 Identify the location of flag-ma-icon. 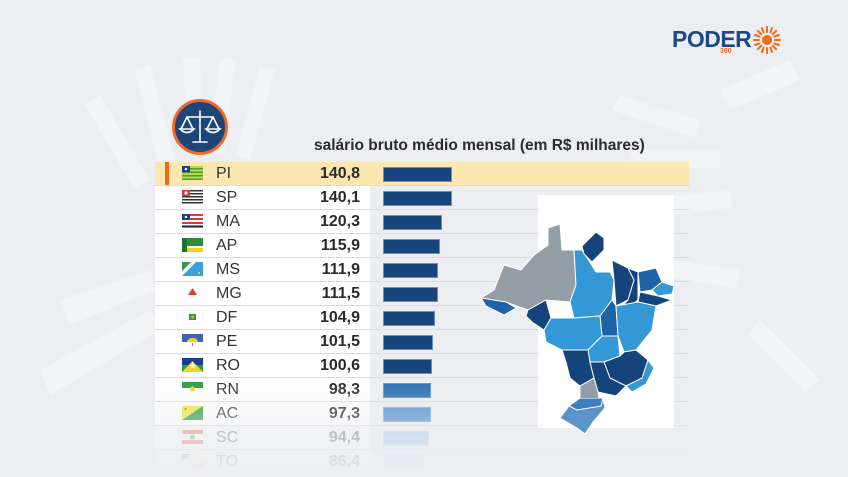
(192, 221).